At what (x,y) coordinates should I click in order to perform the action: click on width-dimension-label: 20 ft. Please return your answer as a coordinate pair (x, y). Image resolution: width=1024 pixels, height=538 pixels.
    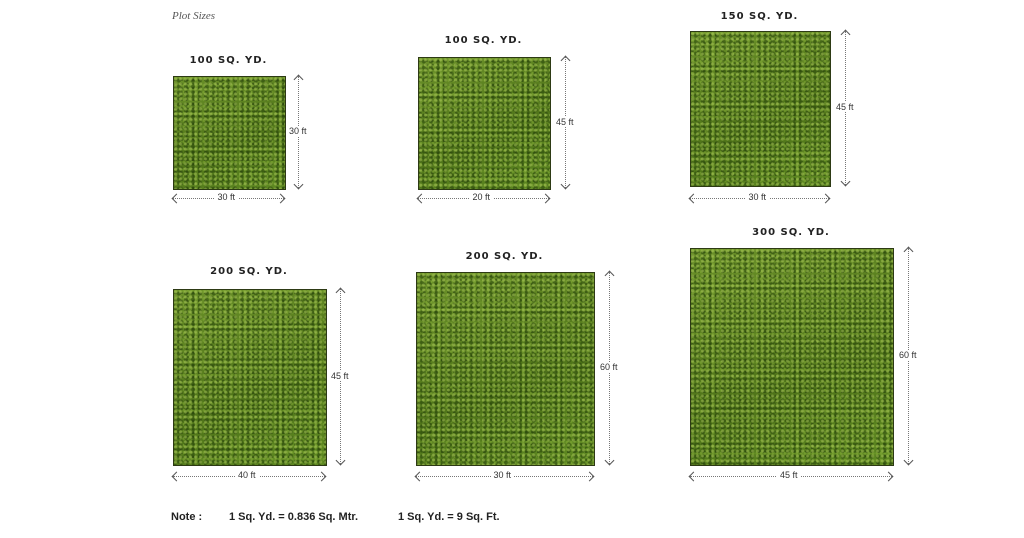
    Looking at the image, I should click on (481, 197).